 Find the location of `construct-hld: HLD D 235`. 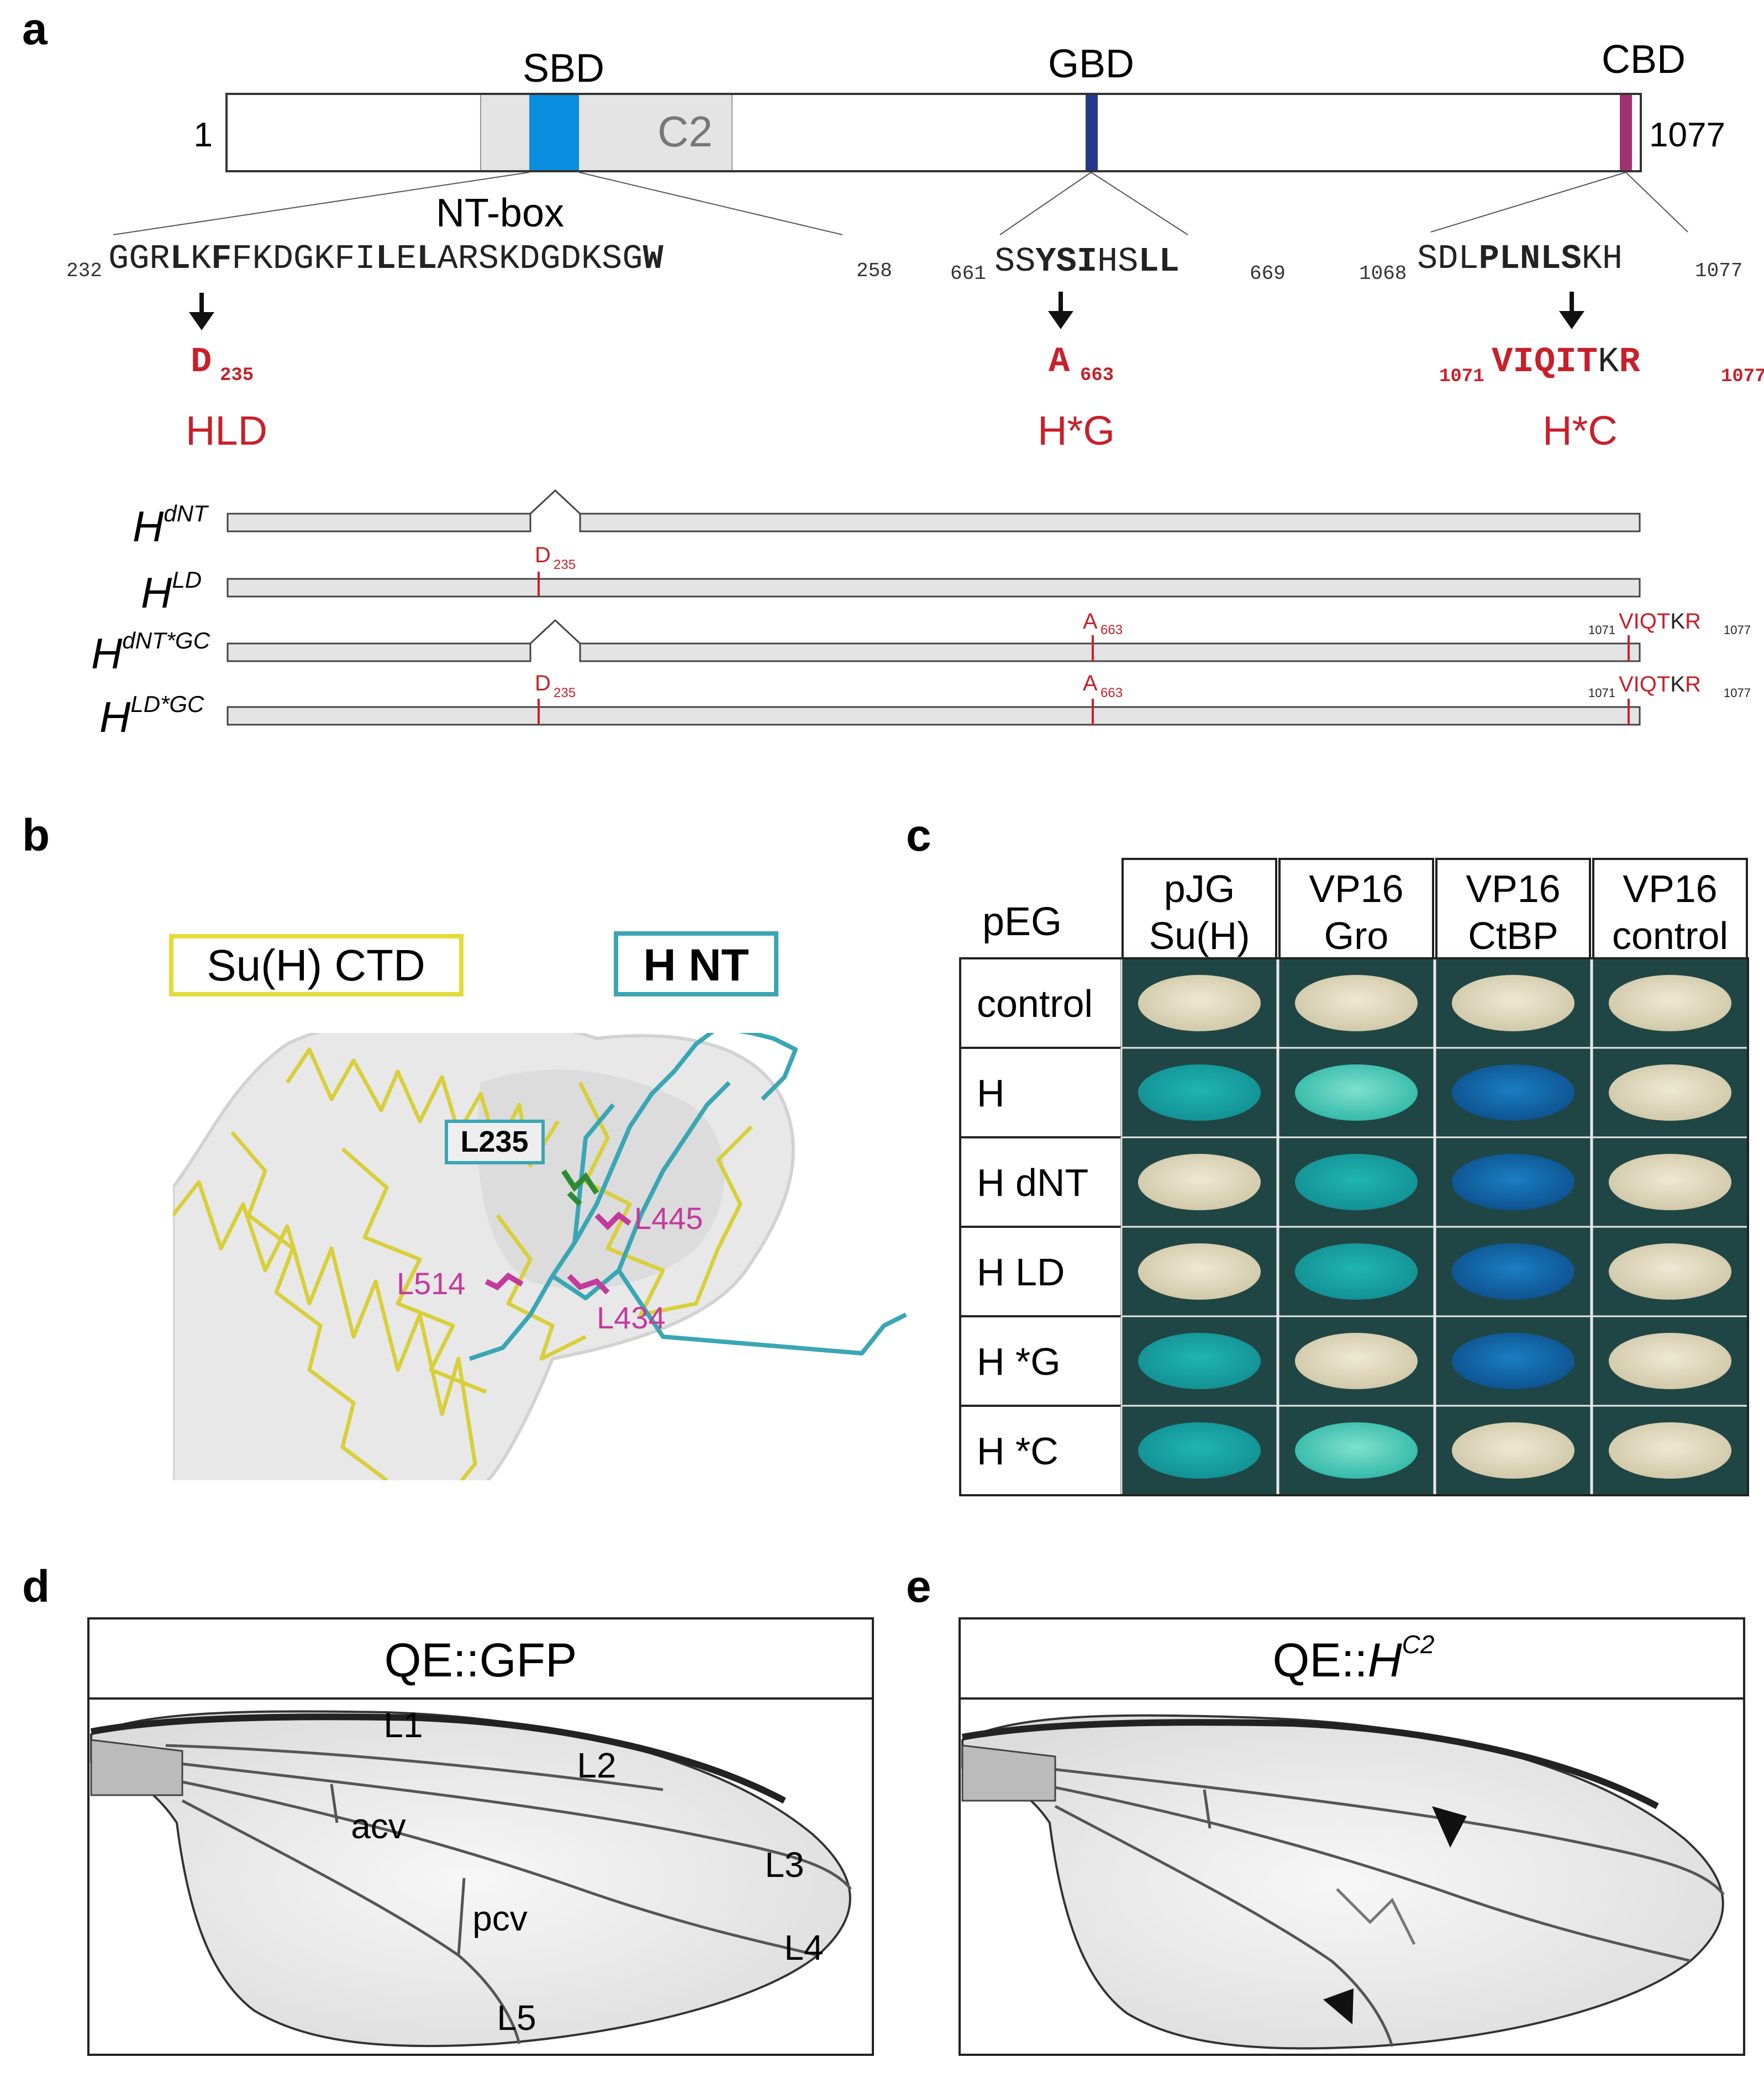

construct-hld: HLD D 235 is located at coordinates (891, 580).